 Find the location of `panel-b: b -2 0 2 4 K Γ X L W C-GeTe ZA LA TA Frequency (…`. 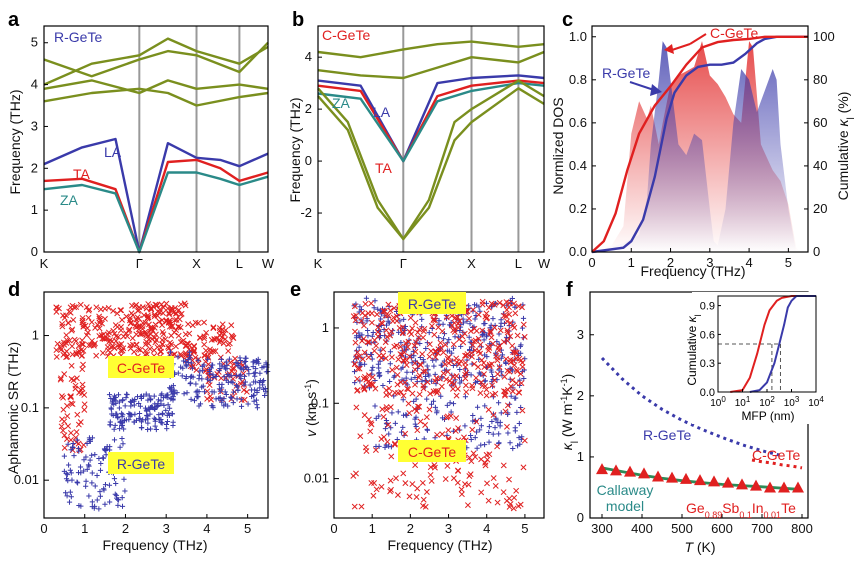

panel-b: b -2 0 2 4 K Γ X L W C-GeTe ZA LA TA Frequency (… is located at coordinates (419, 140).